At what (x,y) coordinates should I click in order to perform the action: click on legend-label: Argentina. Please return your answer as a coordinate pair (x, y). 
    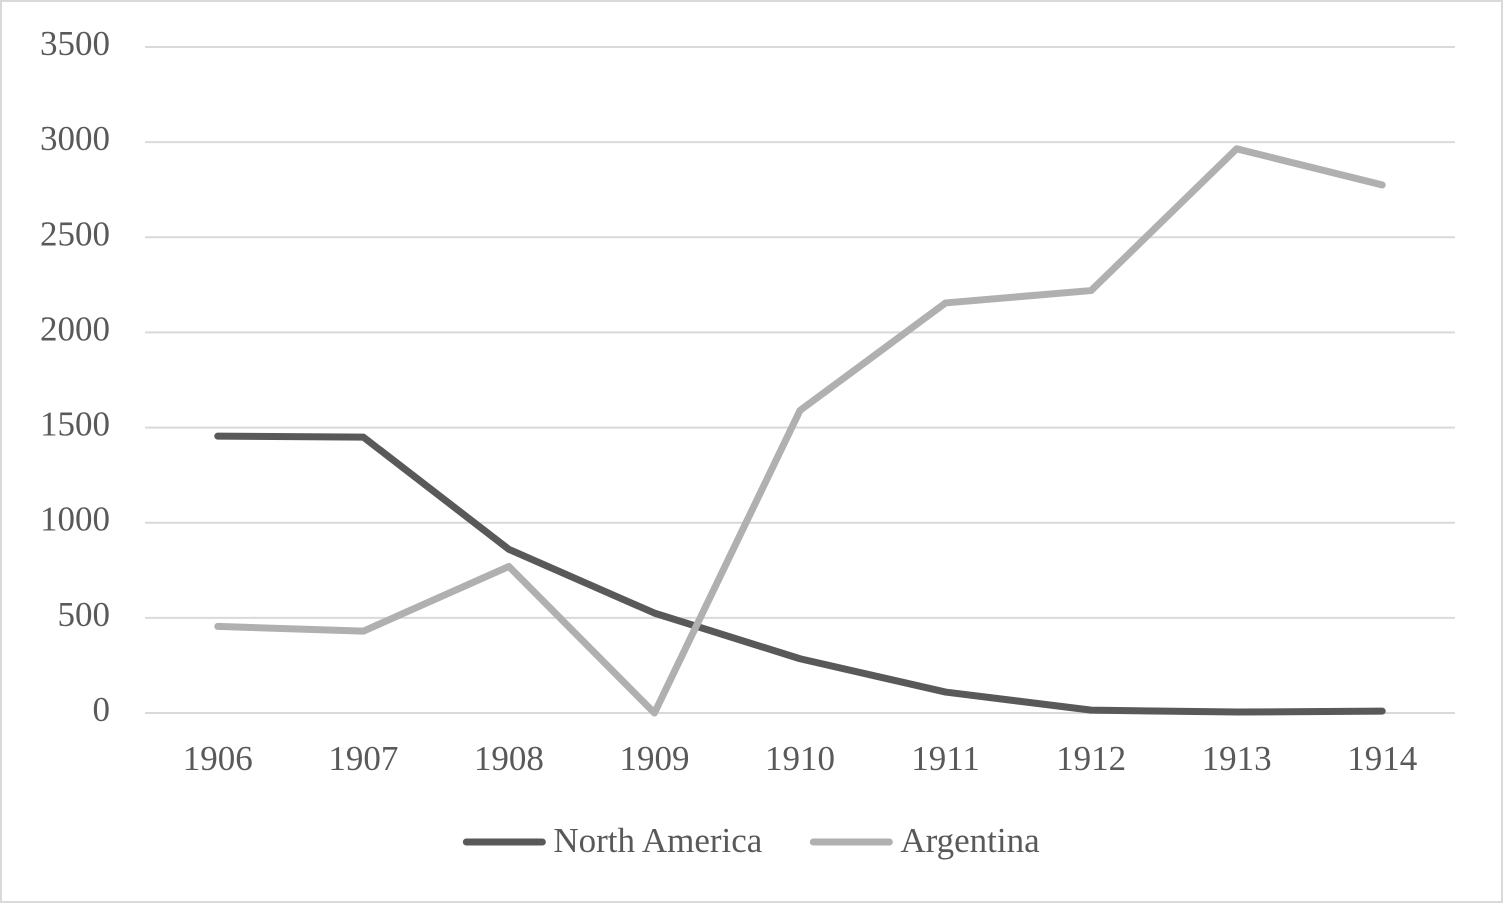
    Looking at the image, I should click on (970, 840).